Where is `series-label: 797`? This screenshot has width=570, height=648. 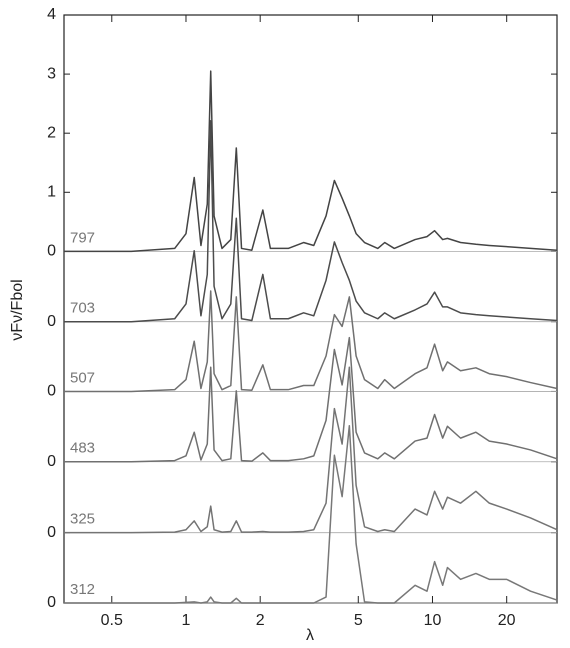 series-label: 797 is located at coordinates (82, 237).